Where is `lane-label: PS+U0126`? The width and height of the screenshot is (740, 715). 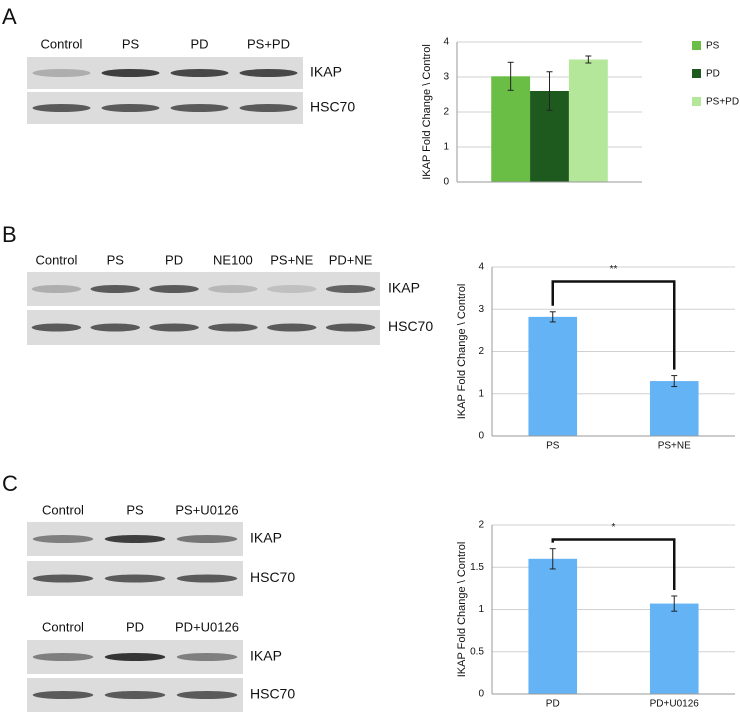 lane-label: PS+U0126 is located at coordinates (206, 509).